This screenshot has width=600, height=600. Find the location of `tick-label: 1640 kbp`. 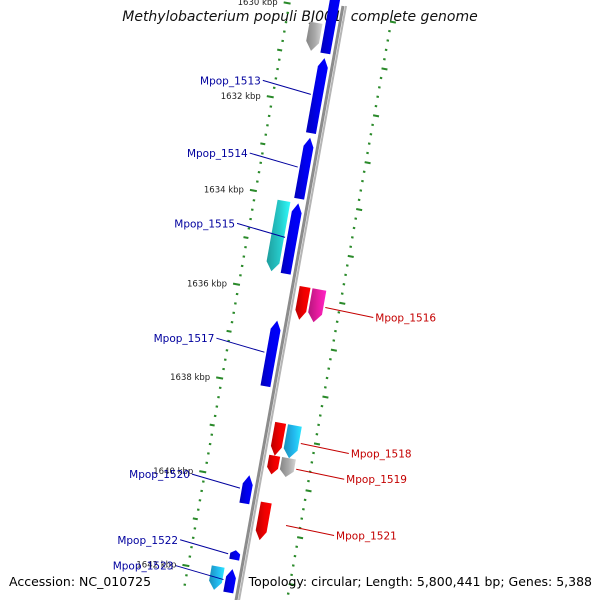

tick-label: 1640 kbp is located at coordinates (173, 472).